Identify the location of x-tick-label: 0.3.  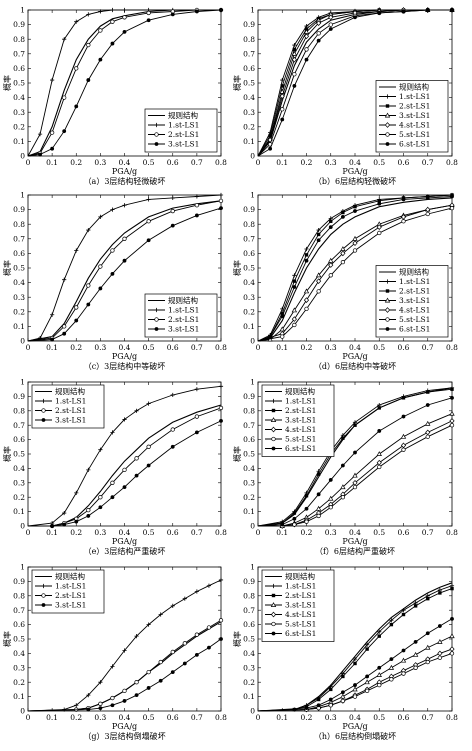
(100, 347).